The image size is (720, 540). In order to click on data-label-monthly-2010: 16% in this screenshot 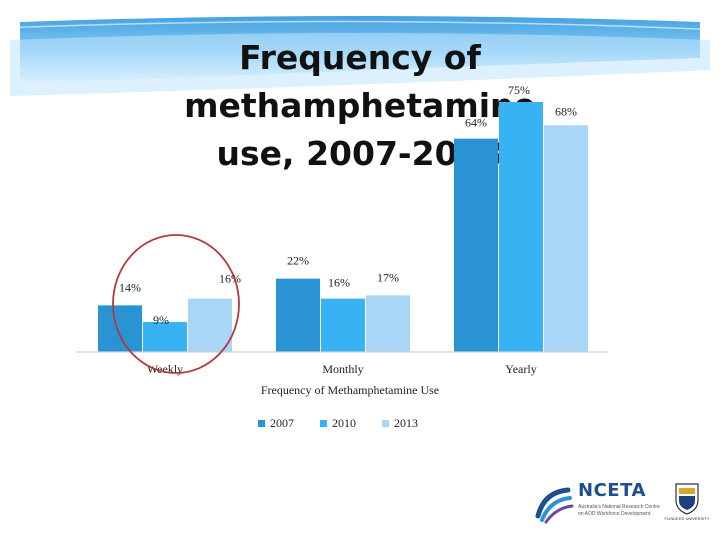, I will do `click(339, 283)`.